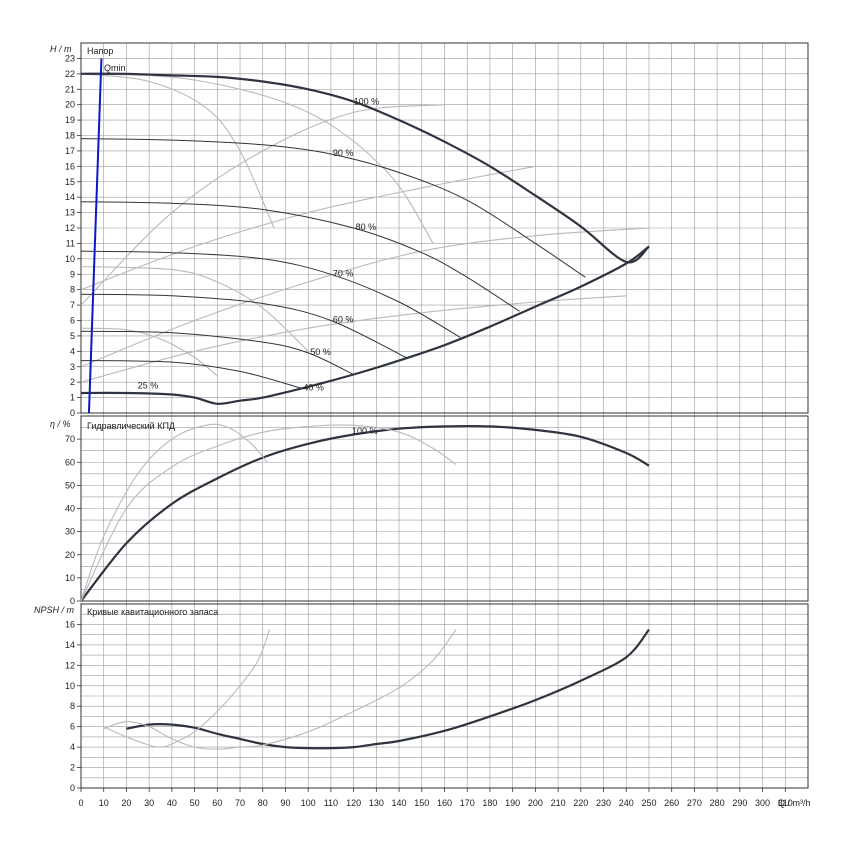 This screenshot has height=850, width=850. I want to click on efficiency-y-tick-label: 60, so click(70, 462).